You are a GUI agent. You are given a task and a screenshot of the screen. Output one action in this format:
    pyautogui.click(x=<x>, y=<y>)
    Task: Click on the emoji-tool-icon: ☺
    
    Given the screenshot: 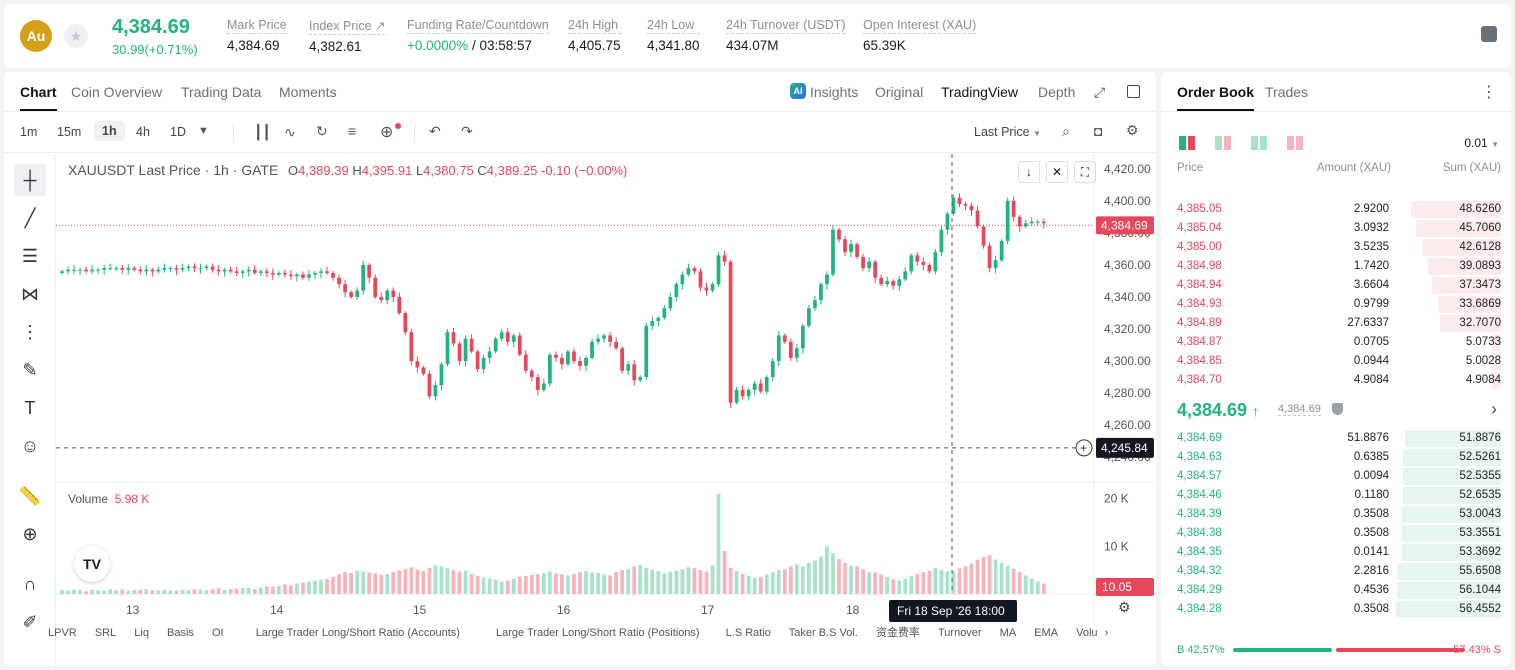 What is the action you would take?
    pyautogui.click(x=30, y=445)
    